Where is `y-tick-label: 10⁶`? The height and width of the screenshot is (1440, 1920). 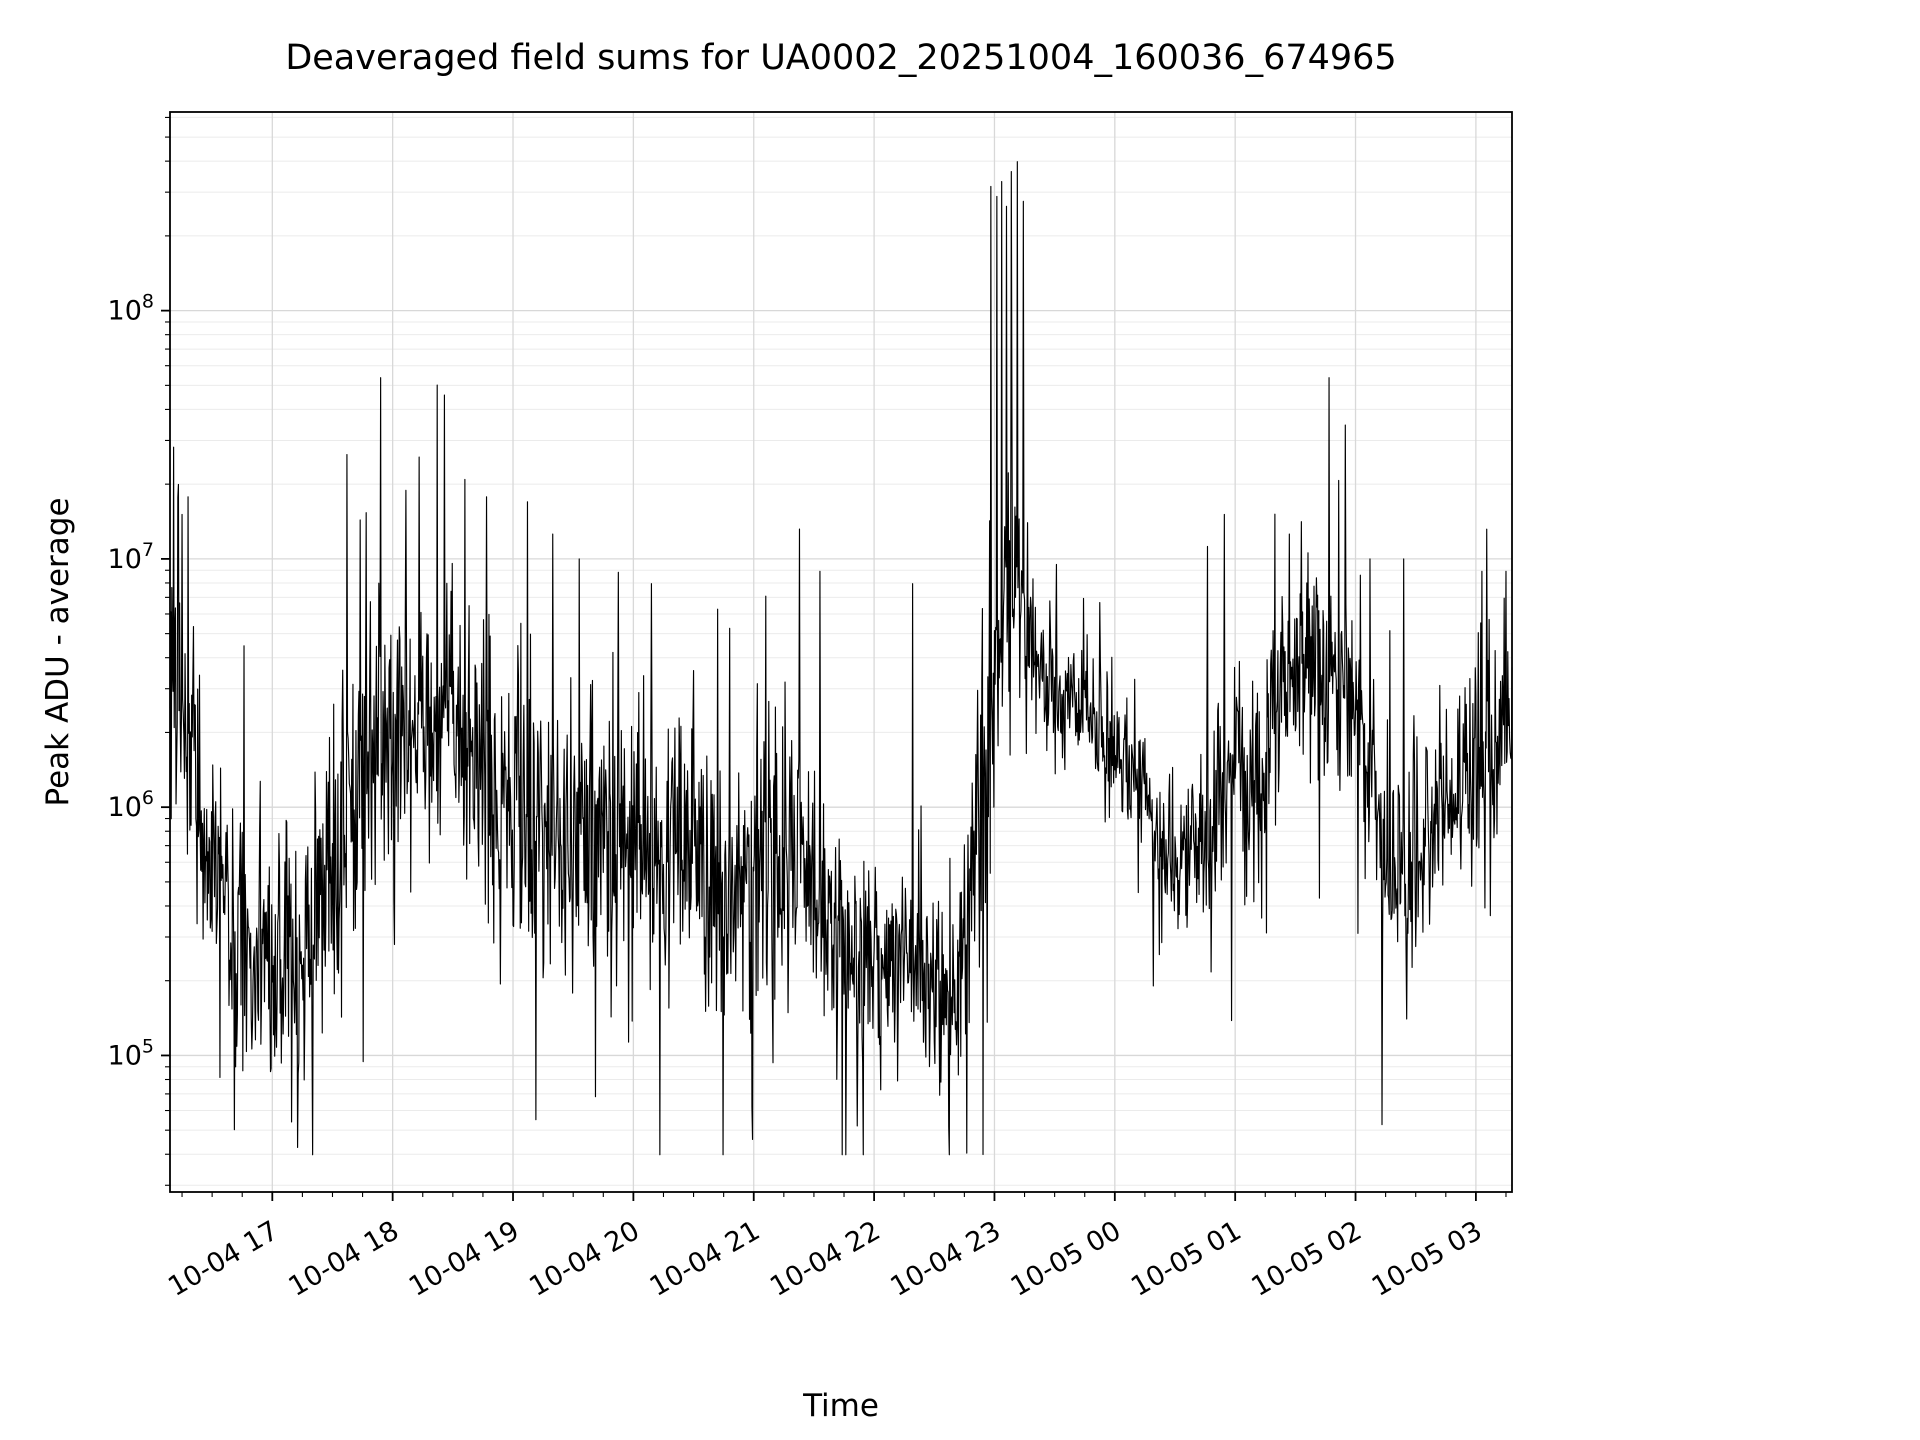 y-tick-label: 10⁶ is located at coordinates (131, 805).